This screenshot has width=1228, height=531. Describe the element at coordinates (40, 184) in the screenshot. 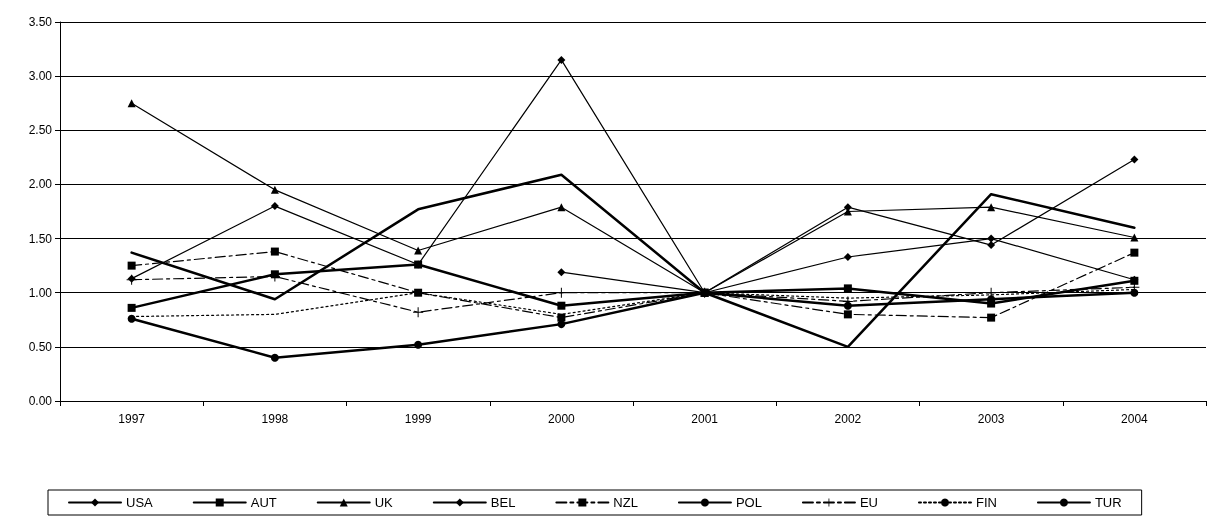

I see `y-tick-label: 2.00` at that location.